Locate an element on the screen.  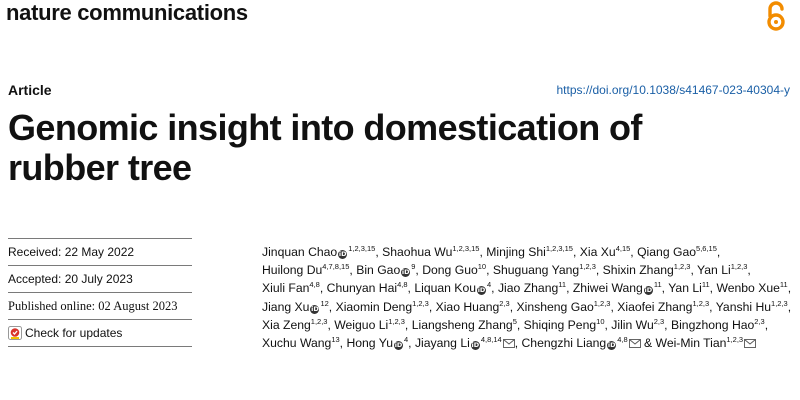
accepted-date: Accepted: 20 July 2023 is located at coordinates (100, 278).